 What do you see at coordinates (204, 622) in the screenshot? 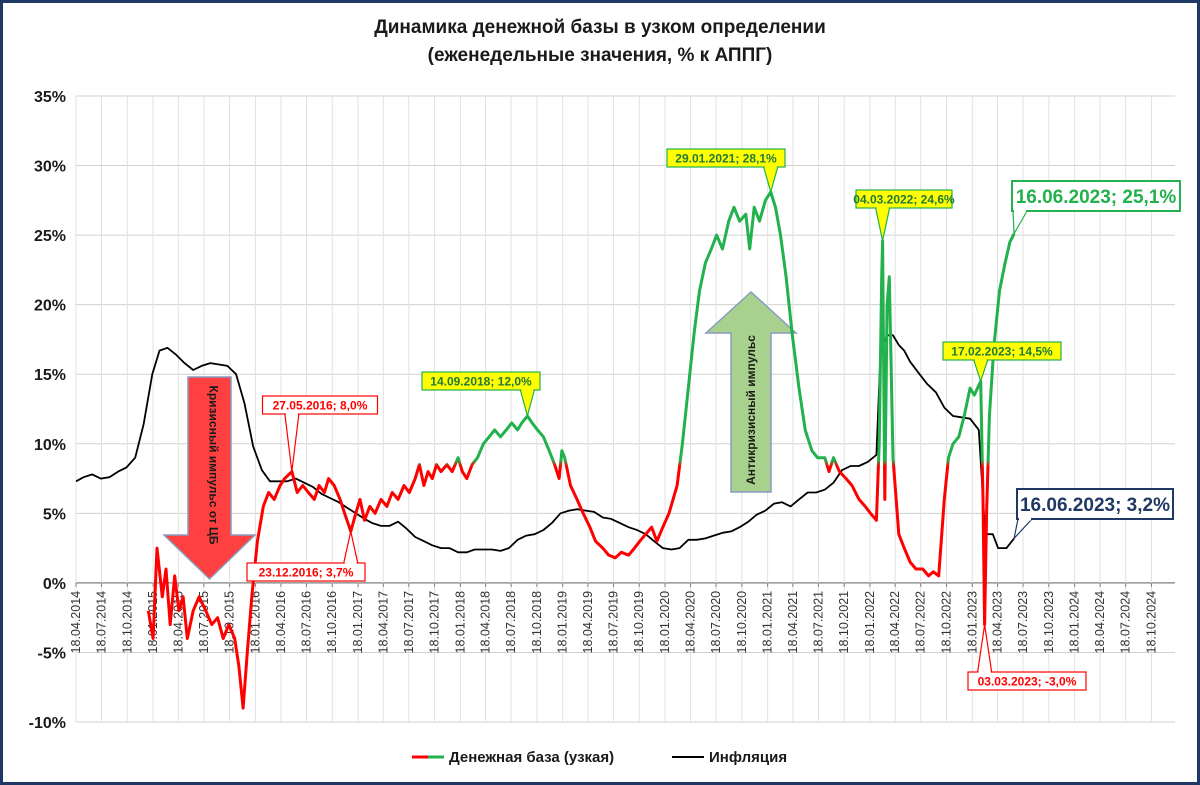
I see `x-tick-label: 18.07.2015` at bounding box center [204, 622].